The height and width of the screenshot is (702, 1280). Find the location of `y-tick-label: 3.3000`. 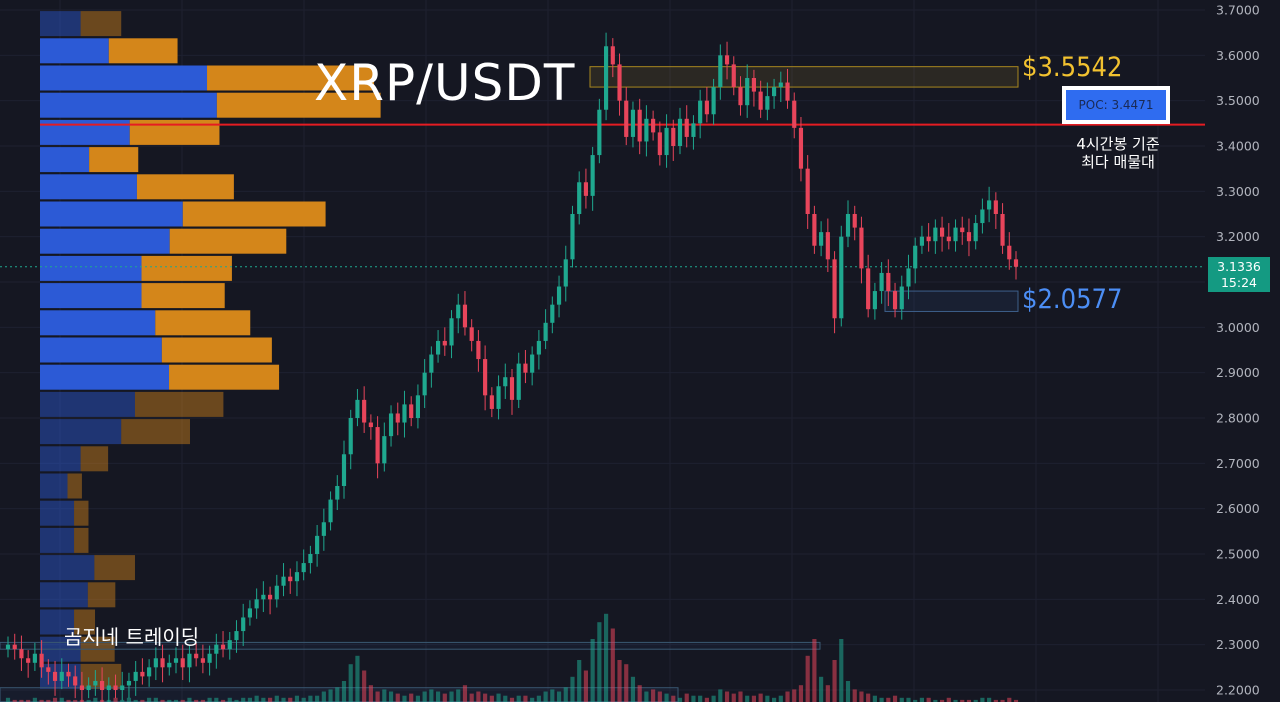

y-tick-label: 3.3000 is located at coordinates (1238, 191).